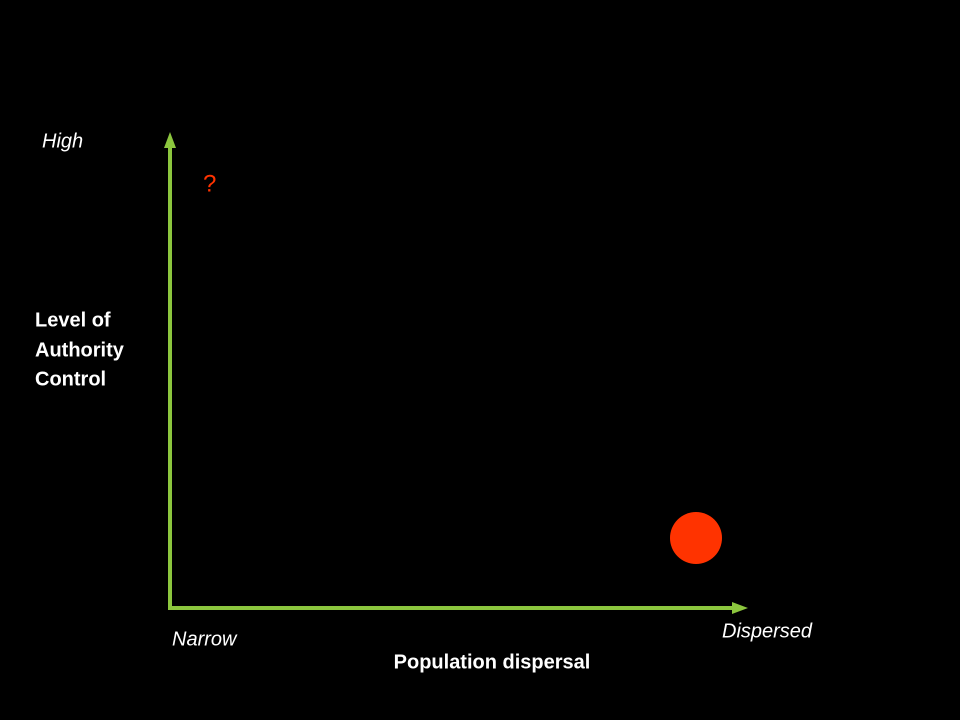 Image resolution: width=960 pixels, height=720 pixels. Describe the element at coordinates (62, 141) in the screenshot. I see `y-high-label: High` at that location.